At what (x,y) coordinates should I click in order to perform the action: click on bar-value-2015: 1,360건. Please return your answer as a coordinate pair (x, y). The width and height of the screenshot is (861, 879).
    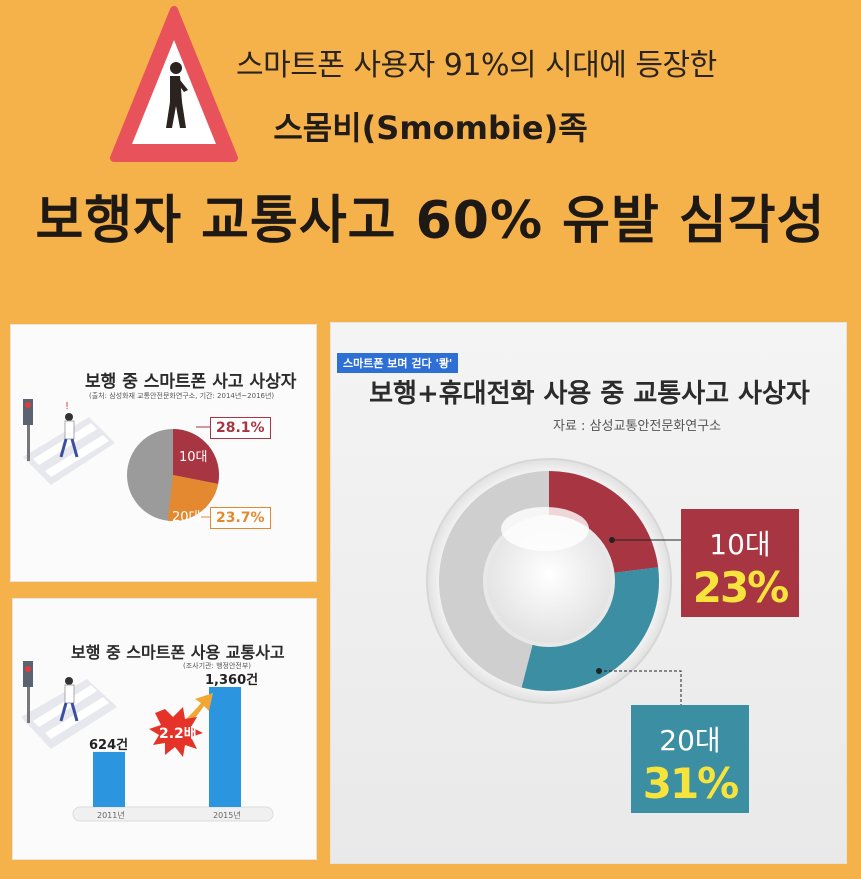
    Looking at the image, I should click on (232, 680).